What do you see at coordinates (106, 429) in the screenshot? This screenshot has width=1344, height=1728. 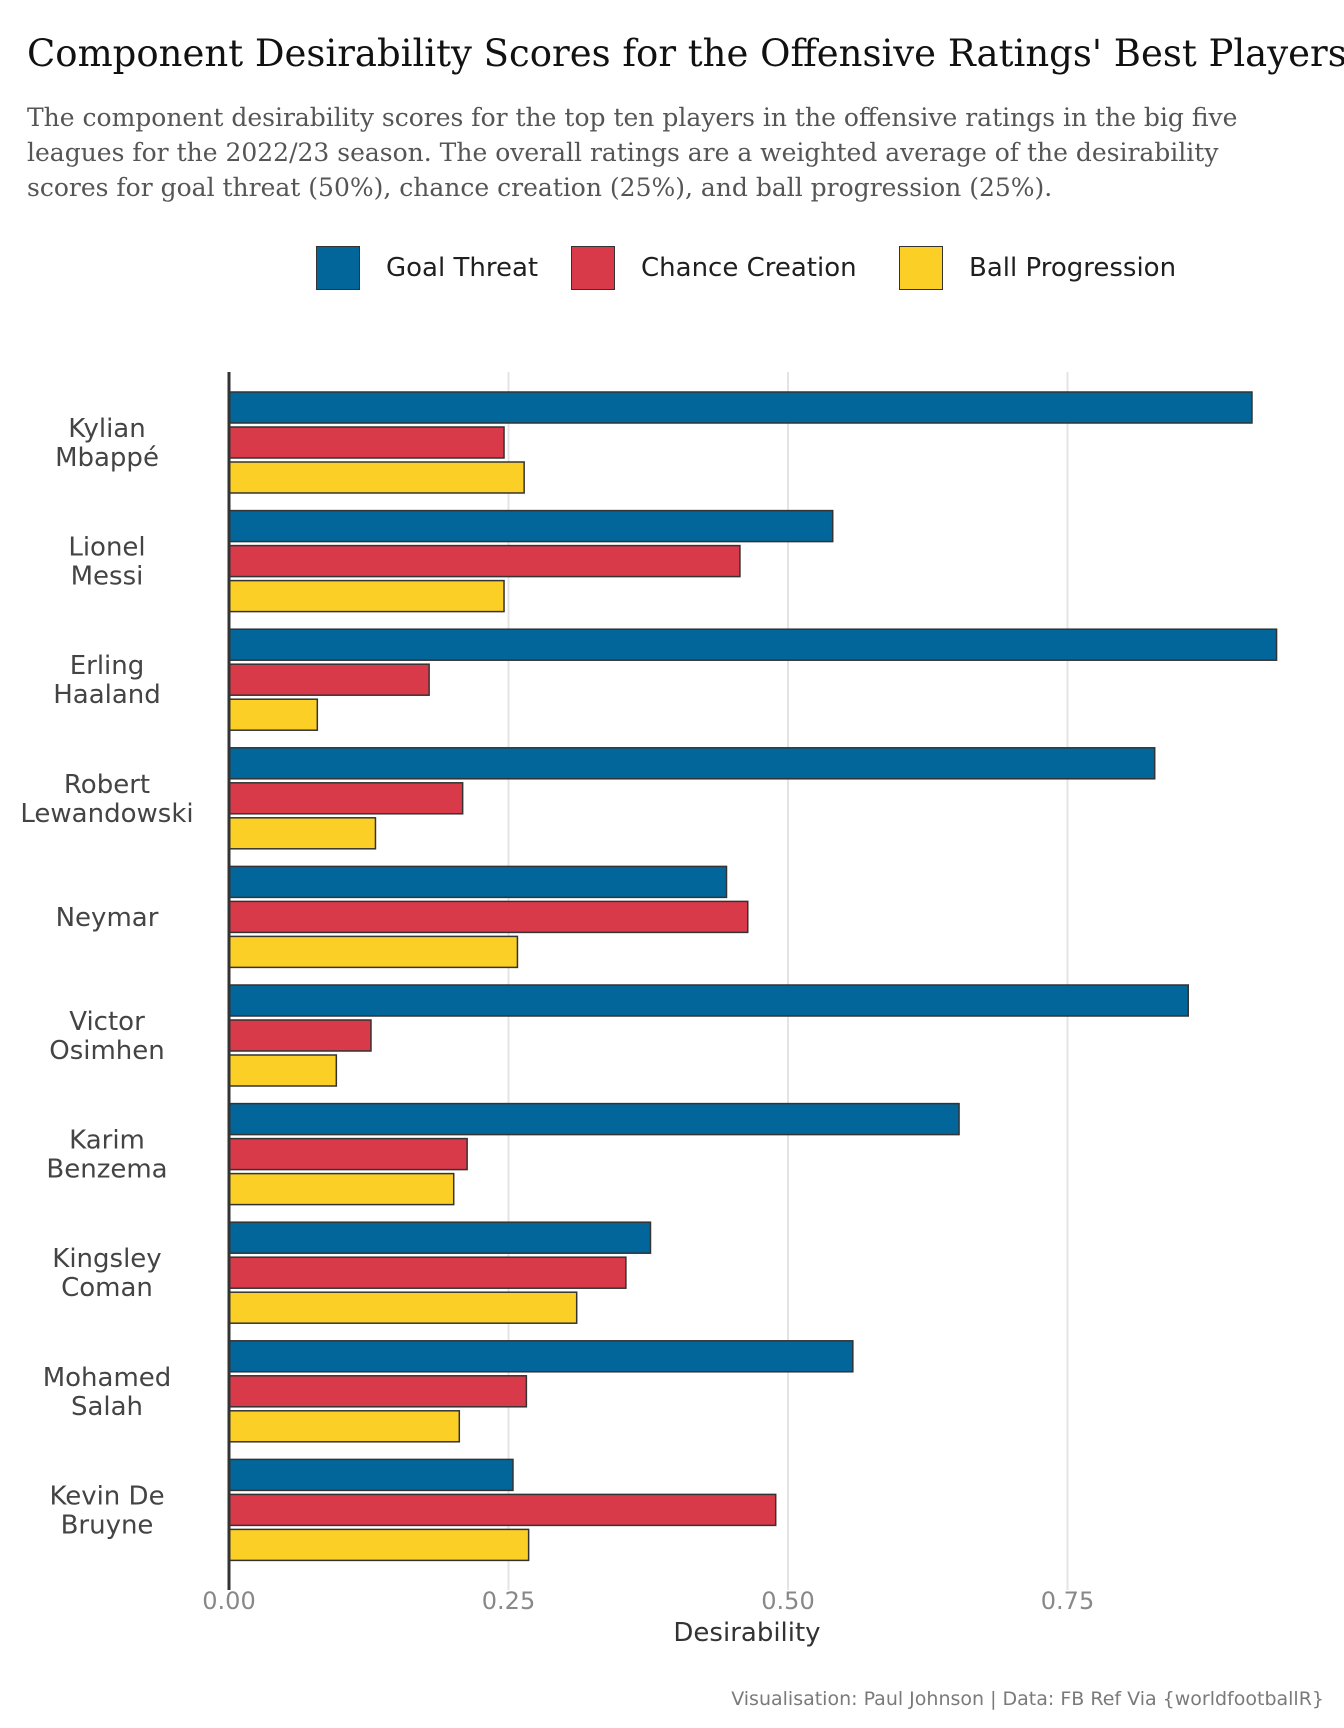 I see `y-tick-label: Kylian` at bounding box center [106, 429].